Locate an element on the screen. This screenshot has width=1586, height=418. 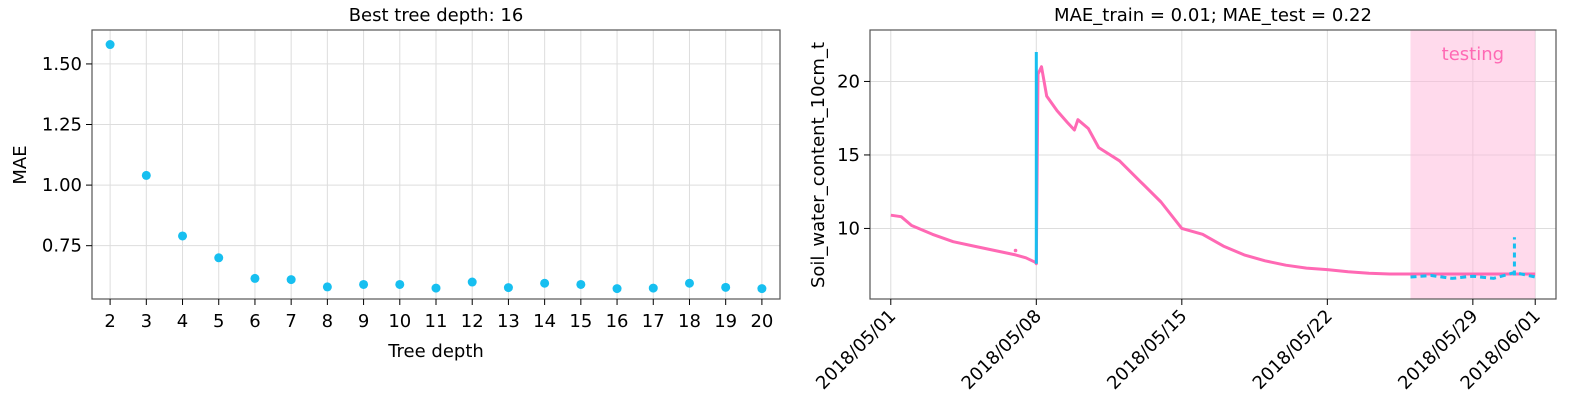
left-x-tick-label: 4 is located at coordinates (182, 321).